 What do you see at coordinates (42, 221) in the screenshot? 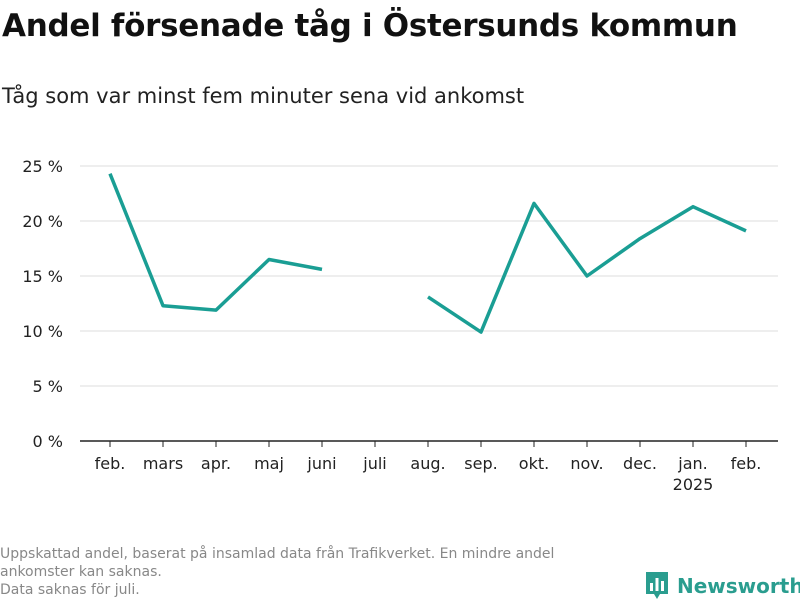
I see `y-tick-label: 20 %` at bounding box center [42, 221].